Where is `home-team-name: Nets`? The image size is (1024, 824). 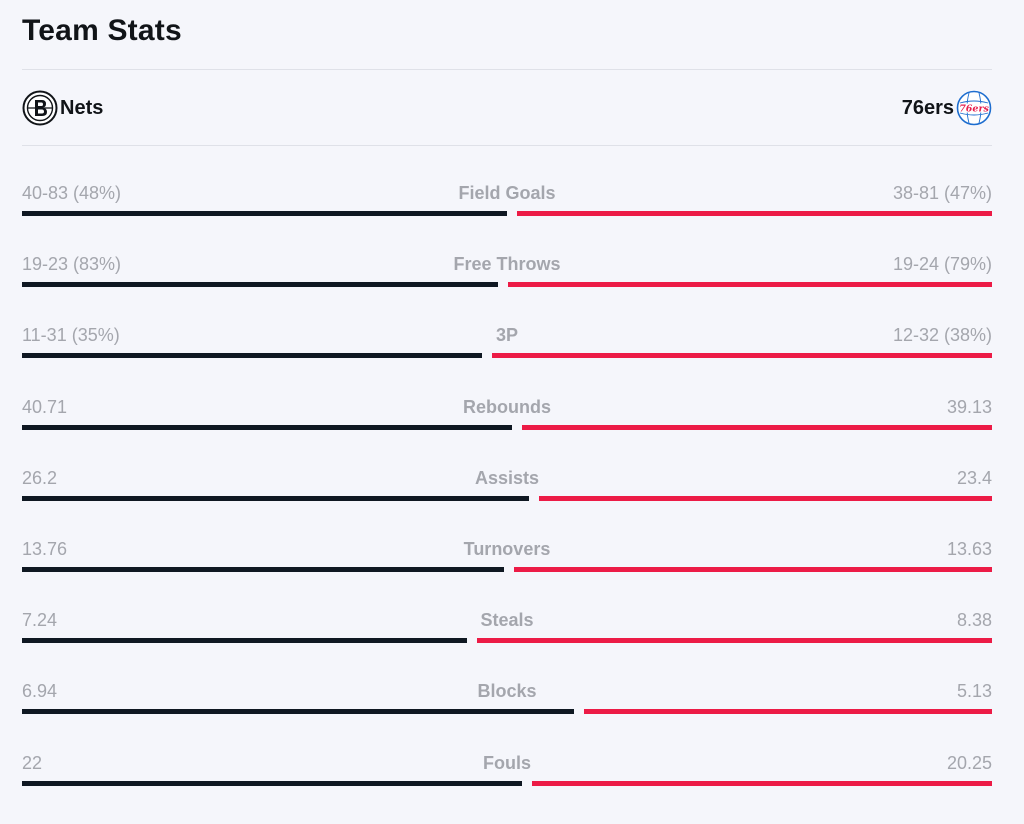 home-team-name: Nets is located at coordinates (82, 107).